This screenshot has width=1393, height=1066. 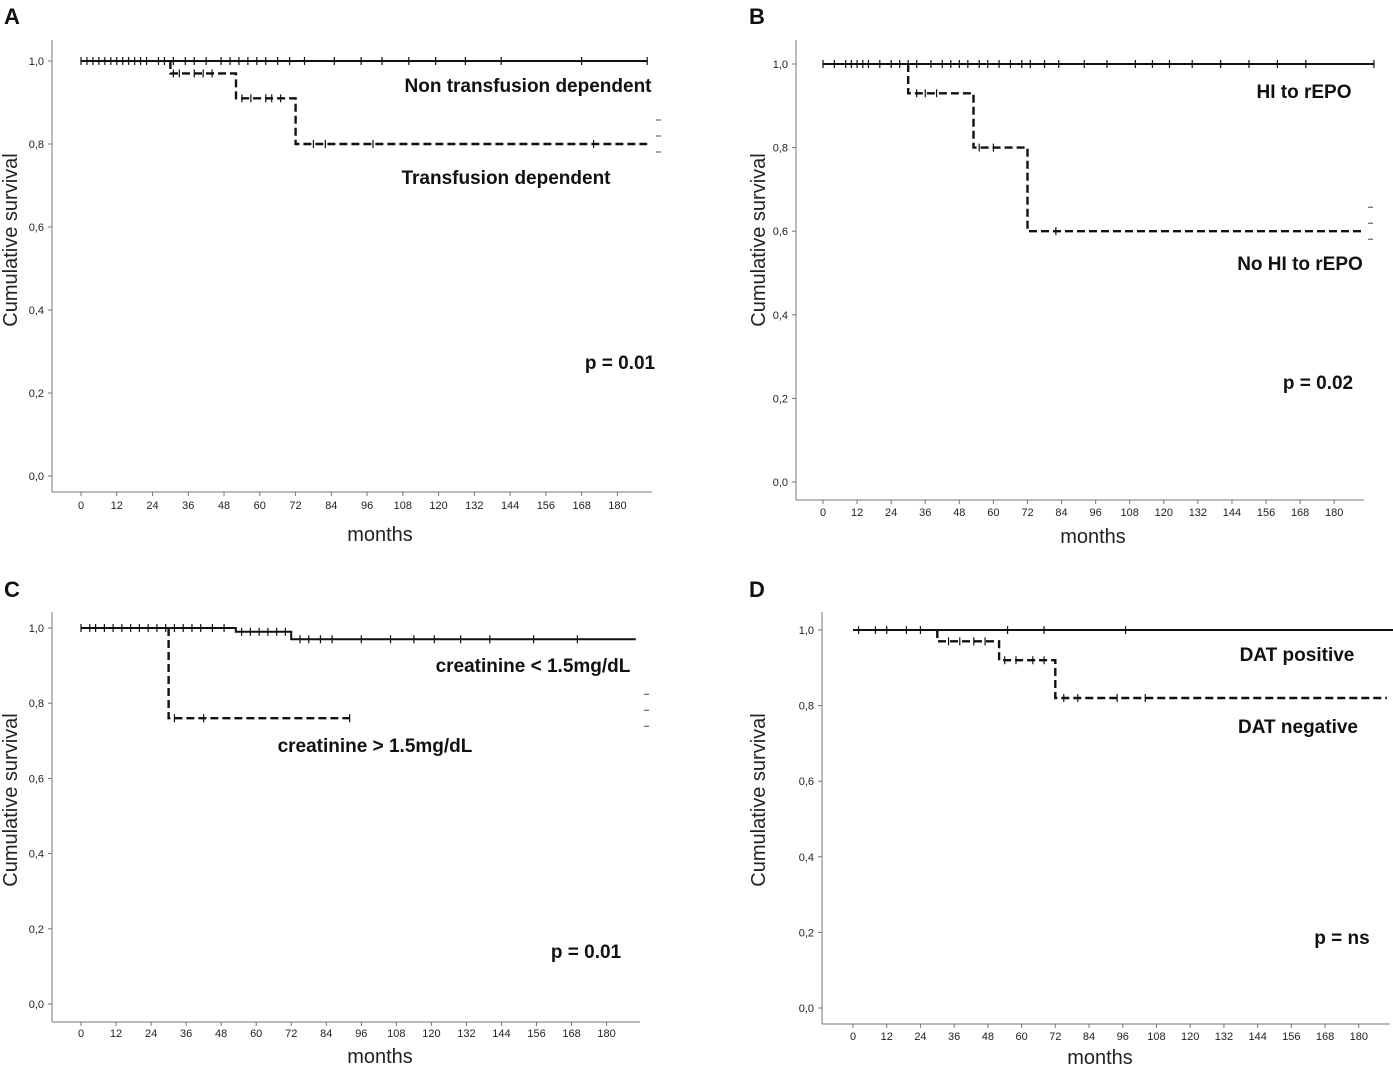 What do you see at coordinates (358, 634) in the screenshot?
I see `survival-curve-solid` at bounding box center [358, 634].